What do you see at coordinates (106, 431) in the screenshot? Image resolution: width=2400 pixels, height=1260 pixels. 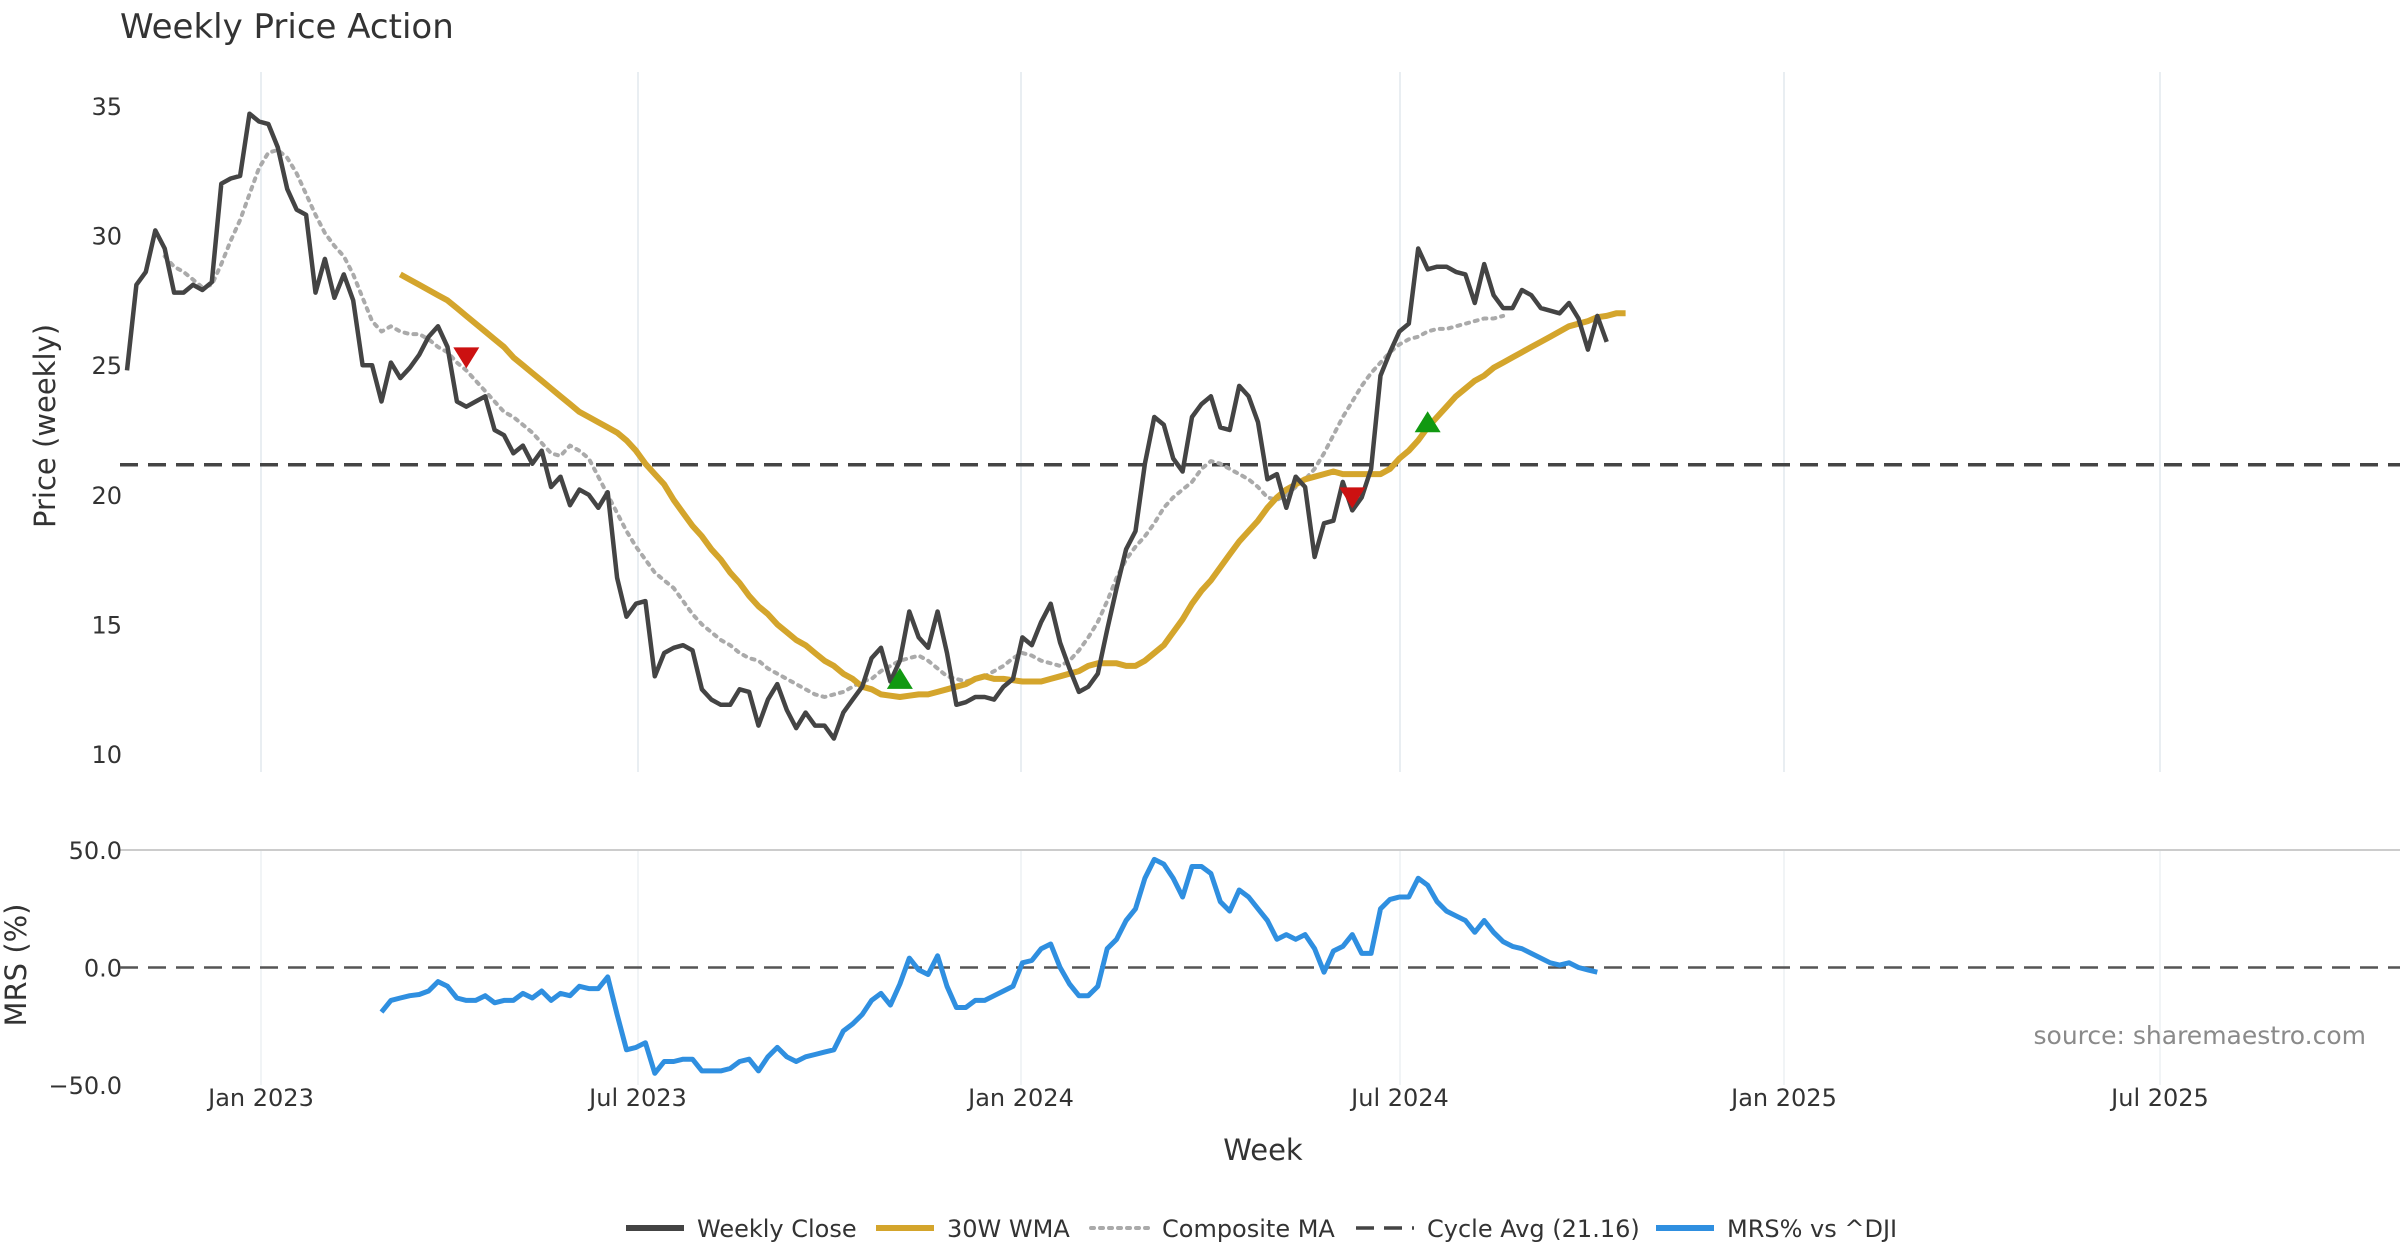 I see `price-y-ticks: 10 15 20 25 30 35` at bounding box center [106, 431].